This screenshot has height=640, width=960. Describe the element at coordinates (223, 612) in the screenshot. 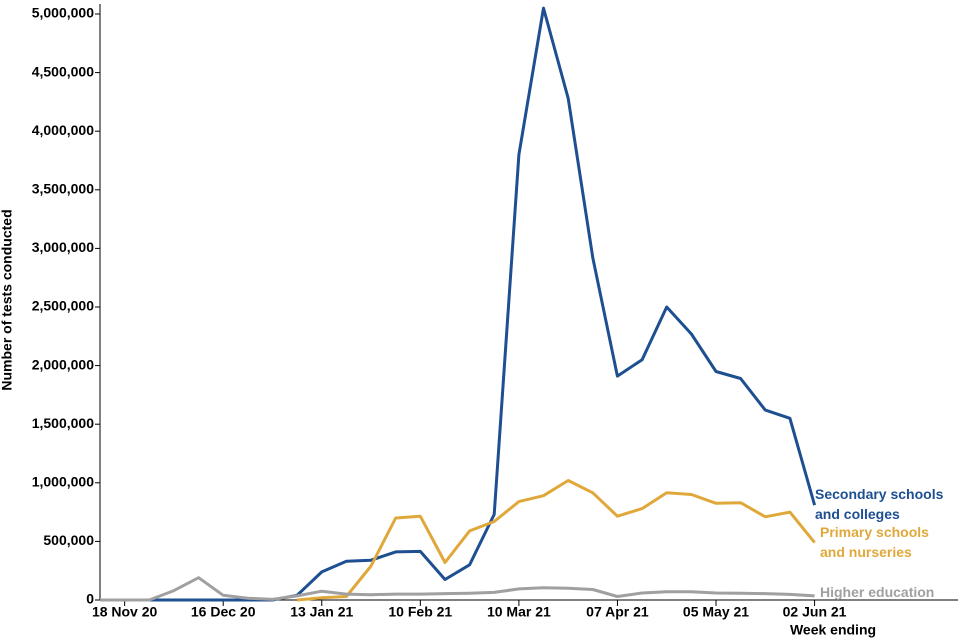

I see `x-tick-label: 16 Dec 20` at that location.